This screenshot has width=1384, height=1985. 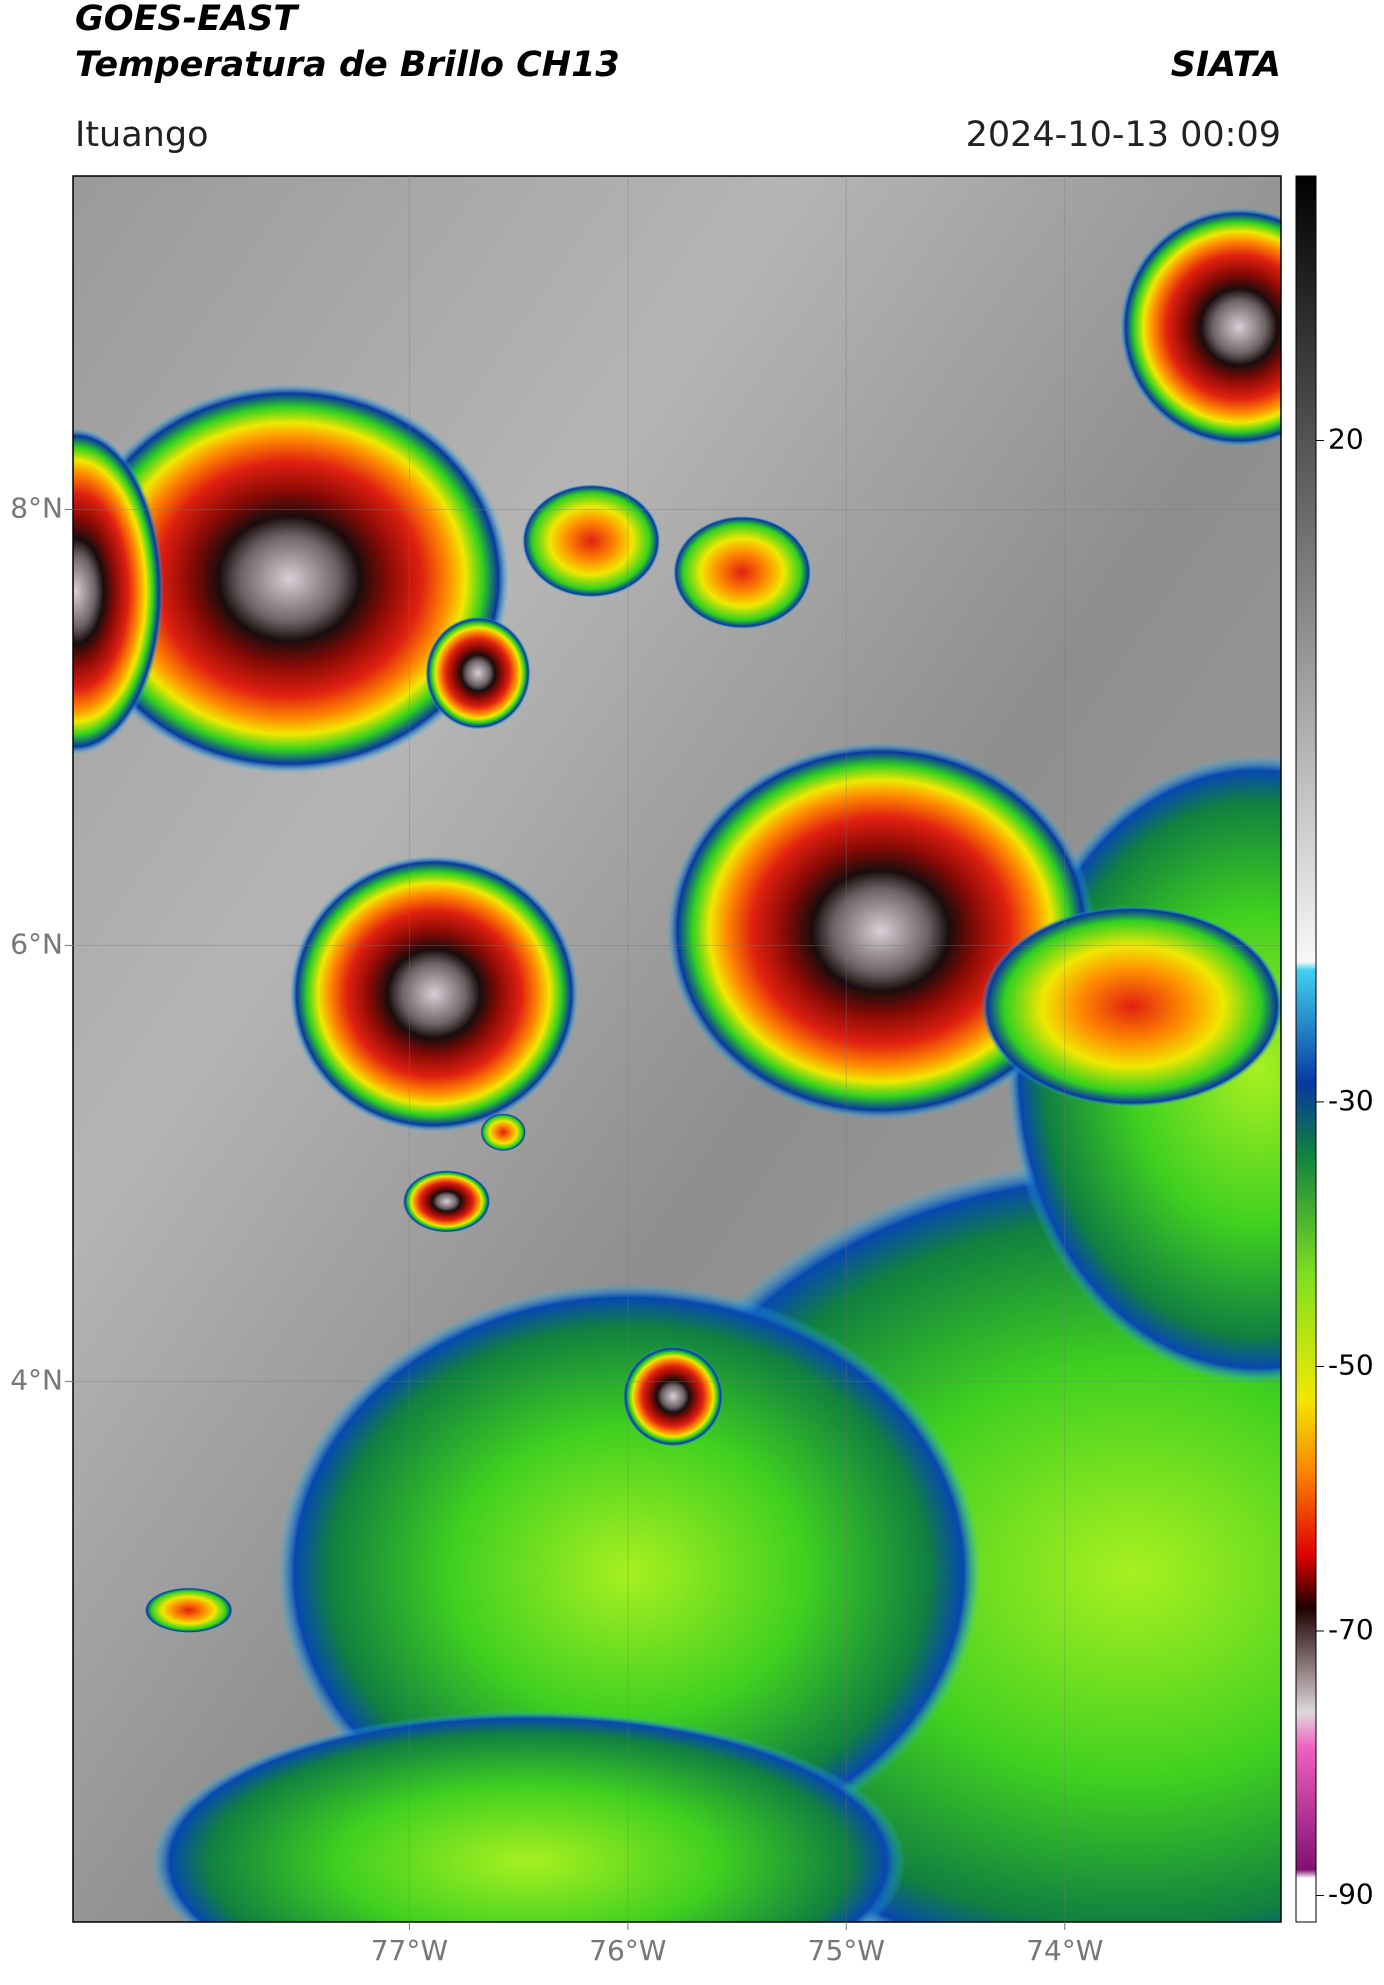 I want to click on datetime: 2024-10-13 00:09, so click(x=1123, y=135).